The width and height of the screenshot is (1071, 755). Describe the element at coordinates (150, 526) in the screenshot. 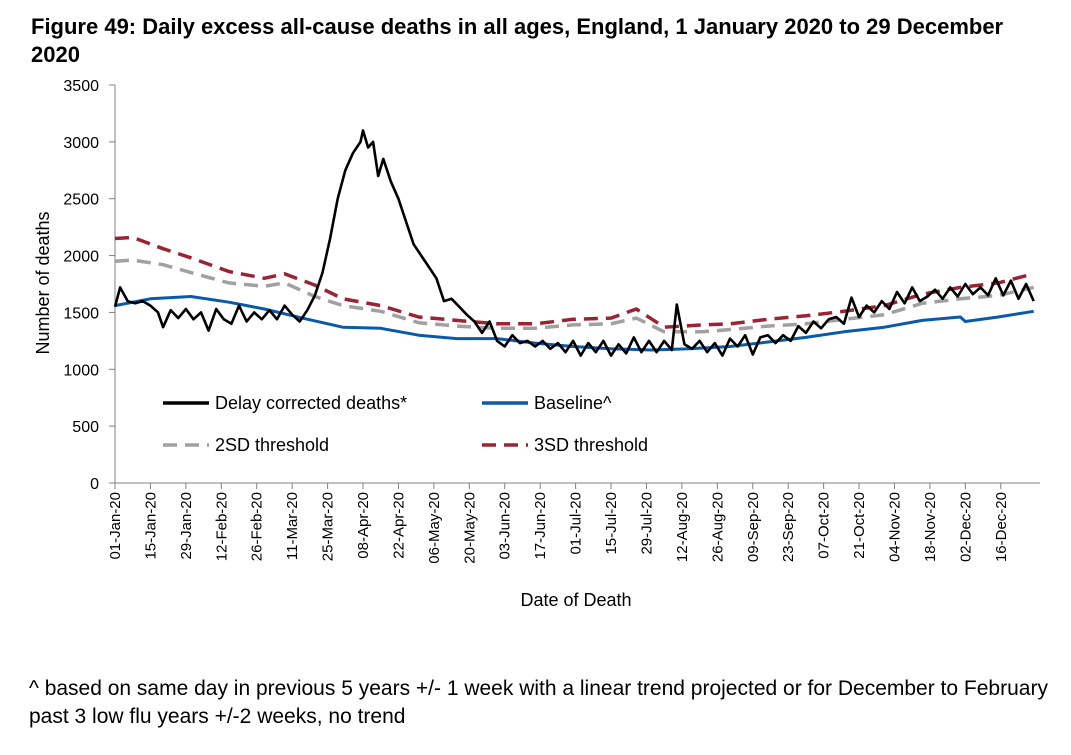

I see `x-tick-label: 15-Jan-20` at that location.